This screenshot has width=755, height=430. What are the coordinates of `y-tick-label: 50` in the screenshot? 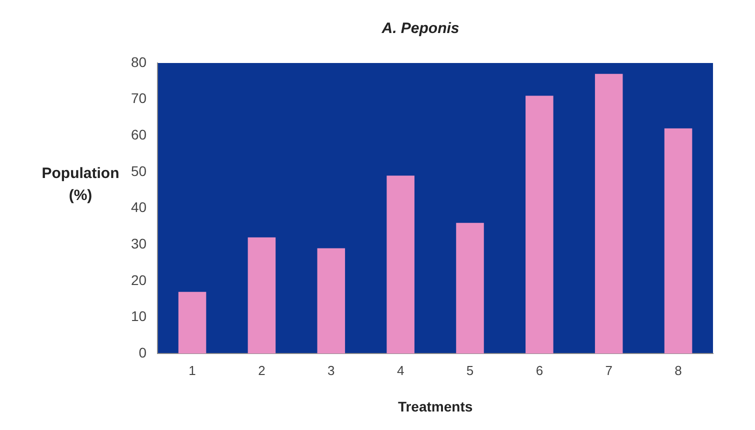 It's located at (138, 170).